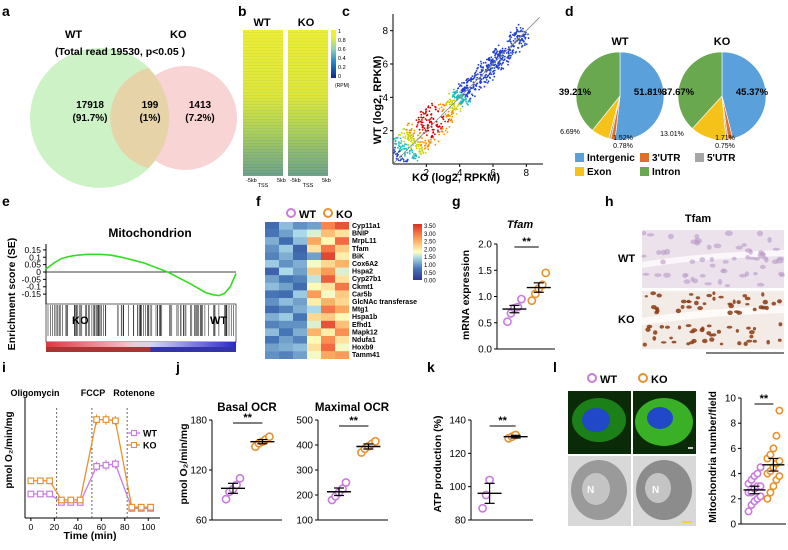  What do you see at coordinates (596, 420) in the screenshot?
I see `fluorescence-wt-nucleus` at bounding box center [596, 420].